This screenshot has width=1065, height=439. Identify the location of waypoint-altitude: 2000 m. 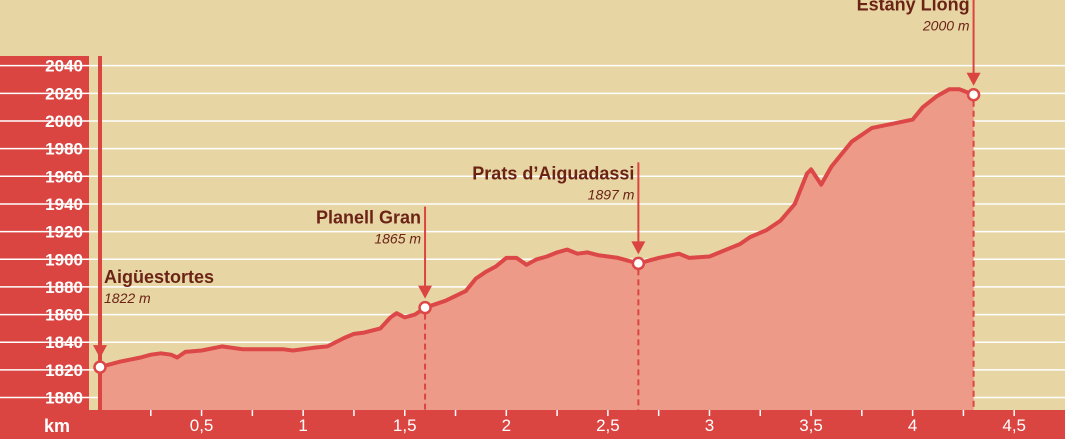
(946, 26).